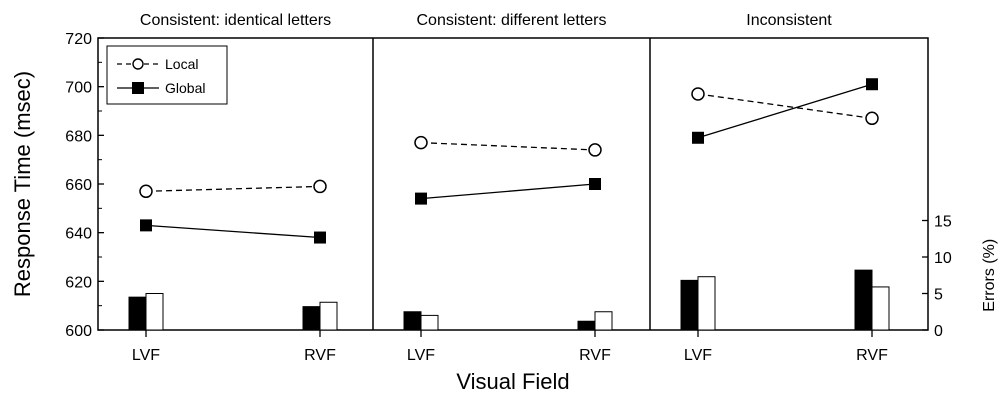 The width and height of the screenshot is (998, 395). What do you see at coordinates (78, 234) in the screenshot?
I see `y-tick-label: 640` at bounding box center [78, 234].